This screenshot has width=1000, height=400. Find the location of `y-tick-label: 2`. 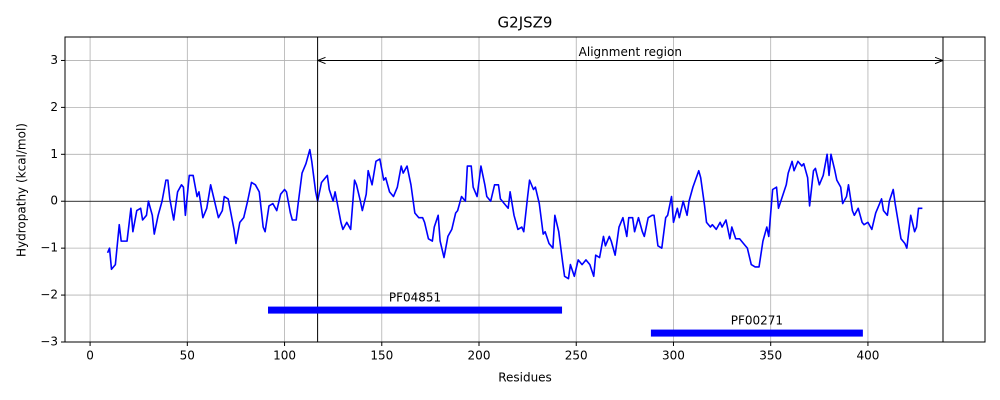

y-tick-label: 2 is located at coordinates (54, 107).